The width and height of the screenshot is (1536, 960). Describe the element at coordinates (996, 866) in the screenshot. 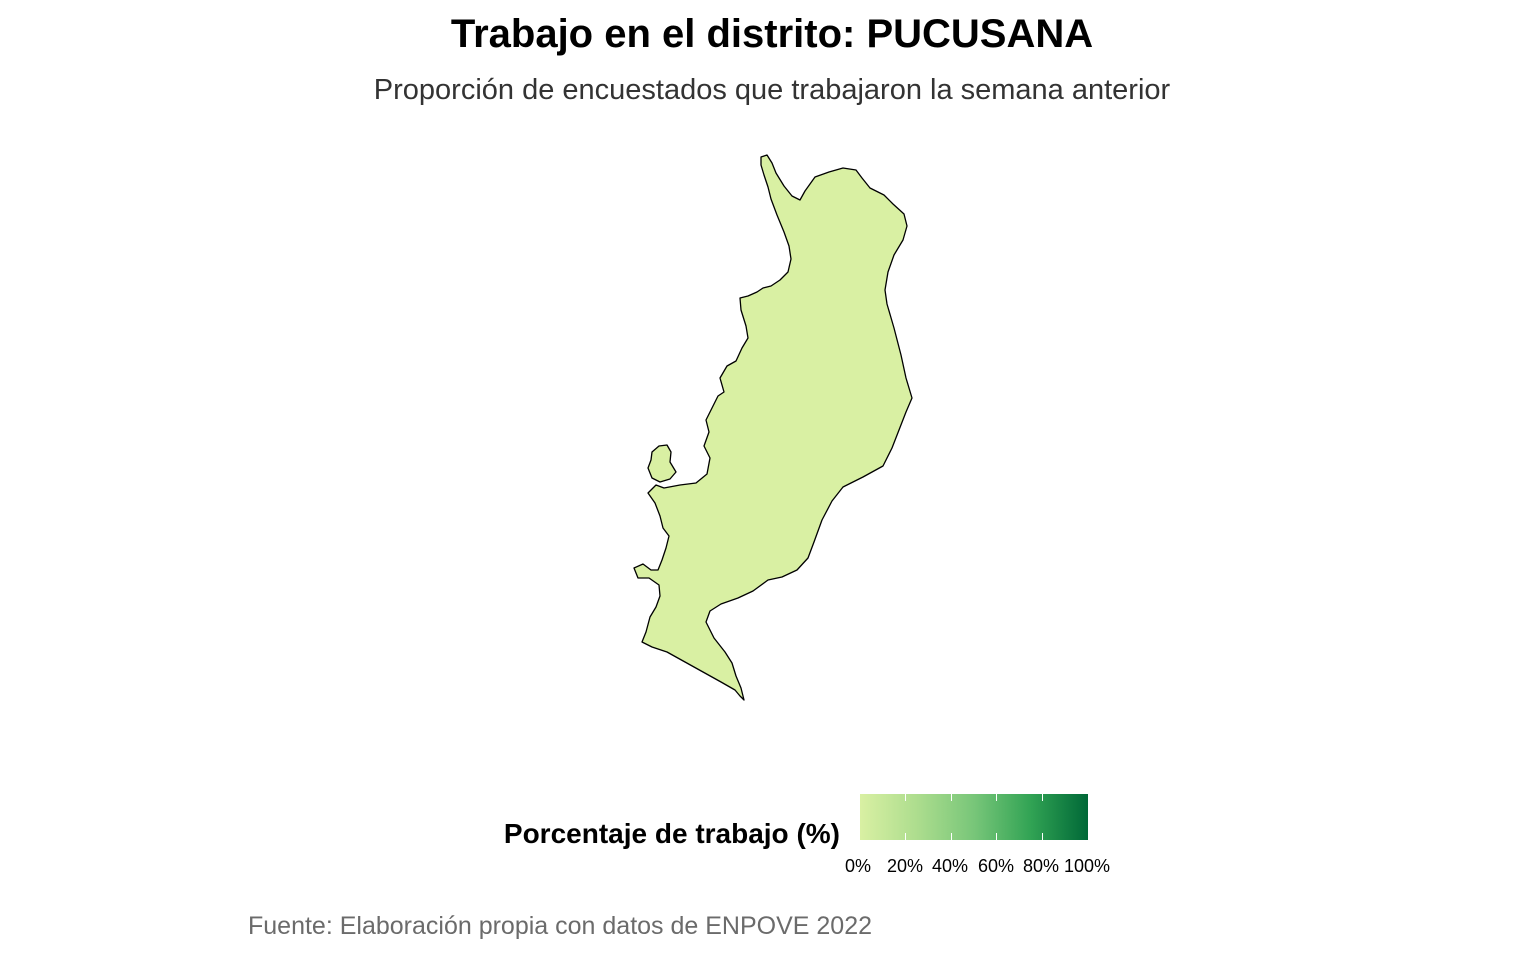

I see `legend-tick-label: 60%` at that location.